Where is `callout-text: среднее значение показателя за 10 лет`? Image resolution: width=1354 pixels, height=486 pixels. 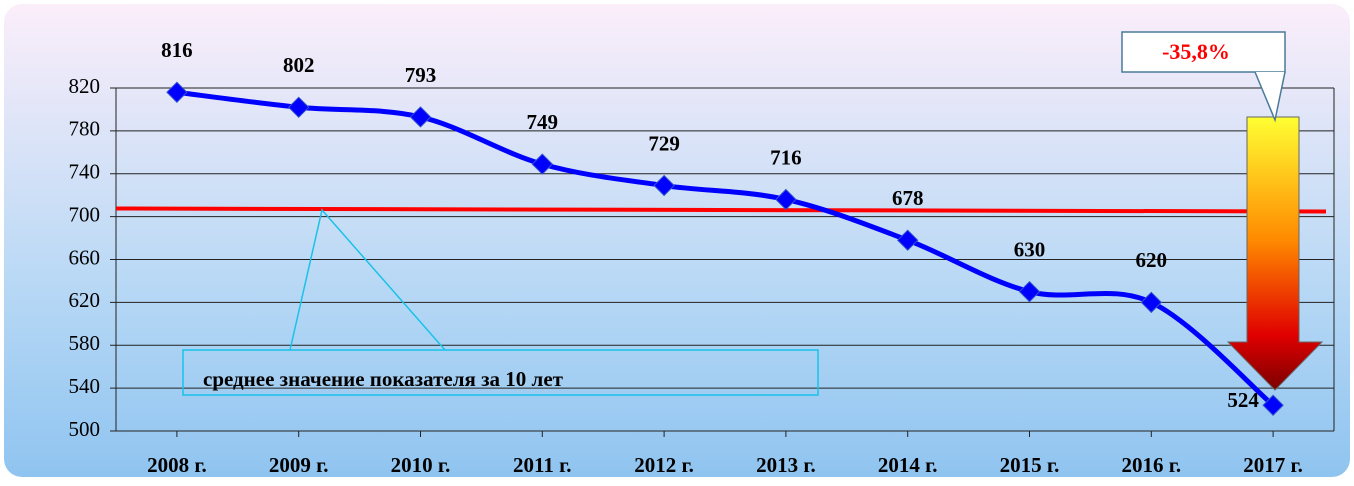
callout-text: среднее значение показателя за 10 лет is located at coordinates (383, 379).